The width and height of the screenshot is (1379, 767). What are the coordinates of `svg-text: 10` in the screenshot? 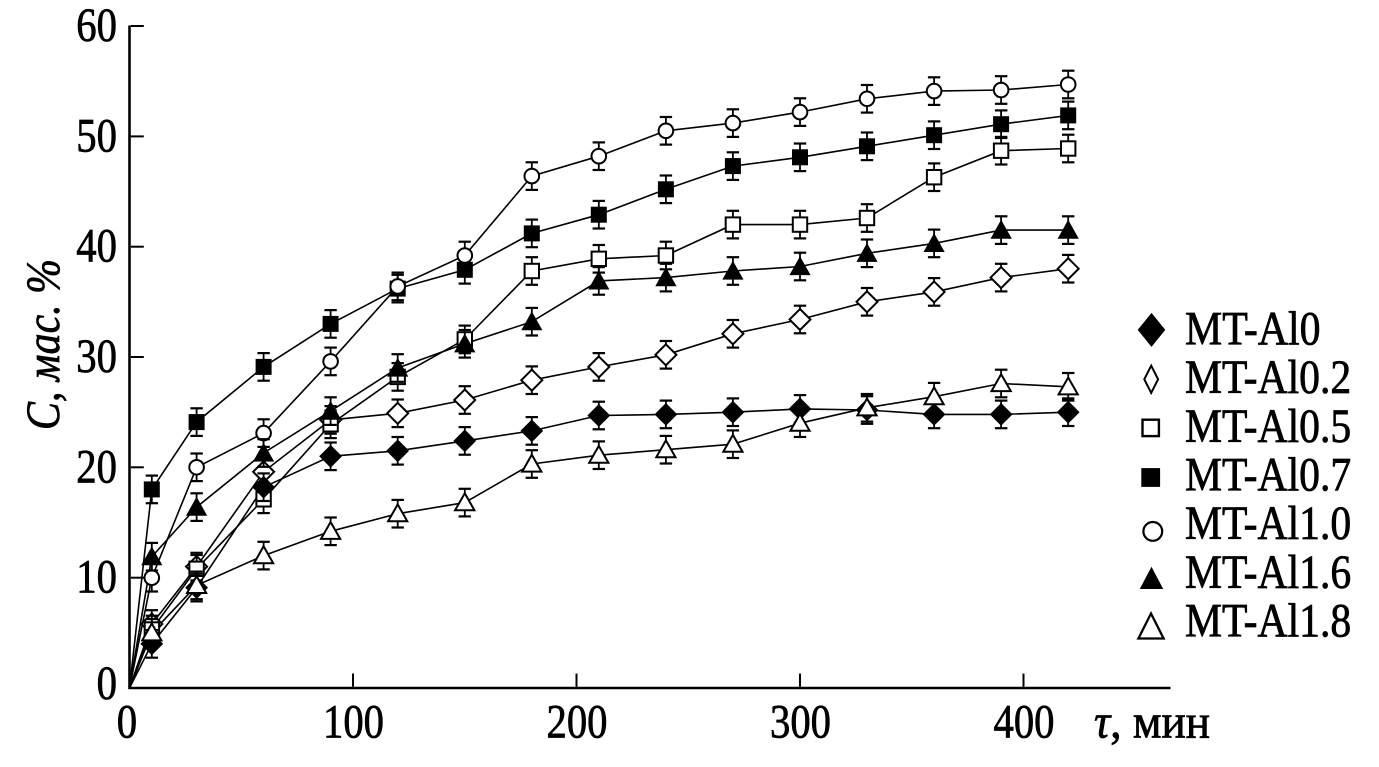 It's located at (96, 577).